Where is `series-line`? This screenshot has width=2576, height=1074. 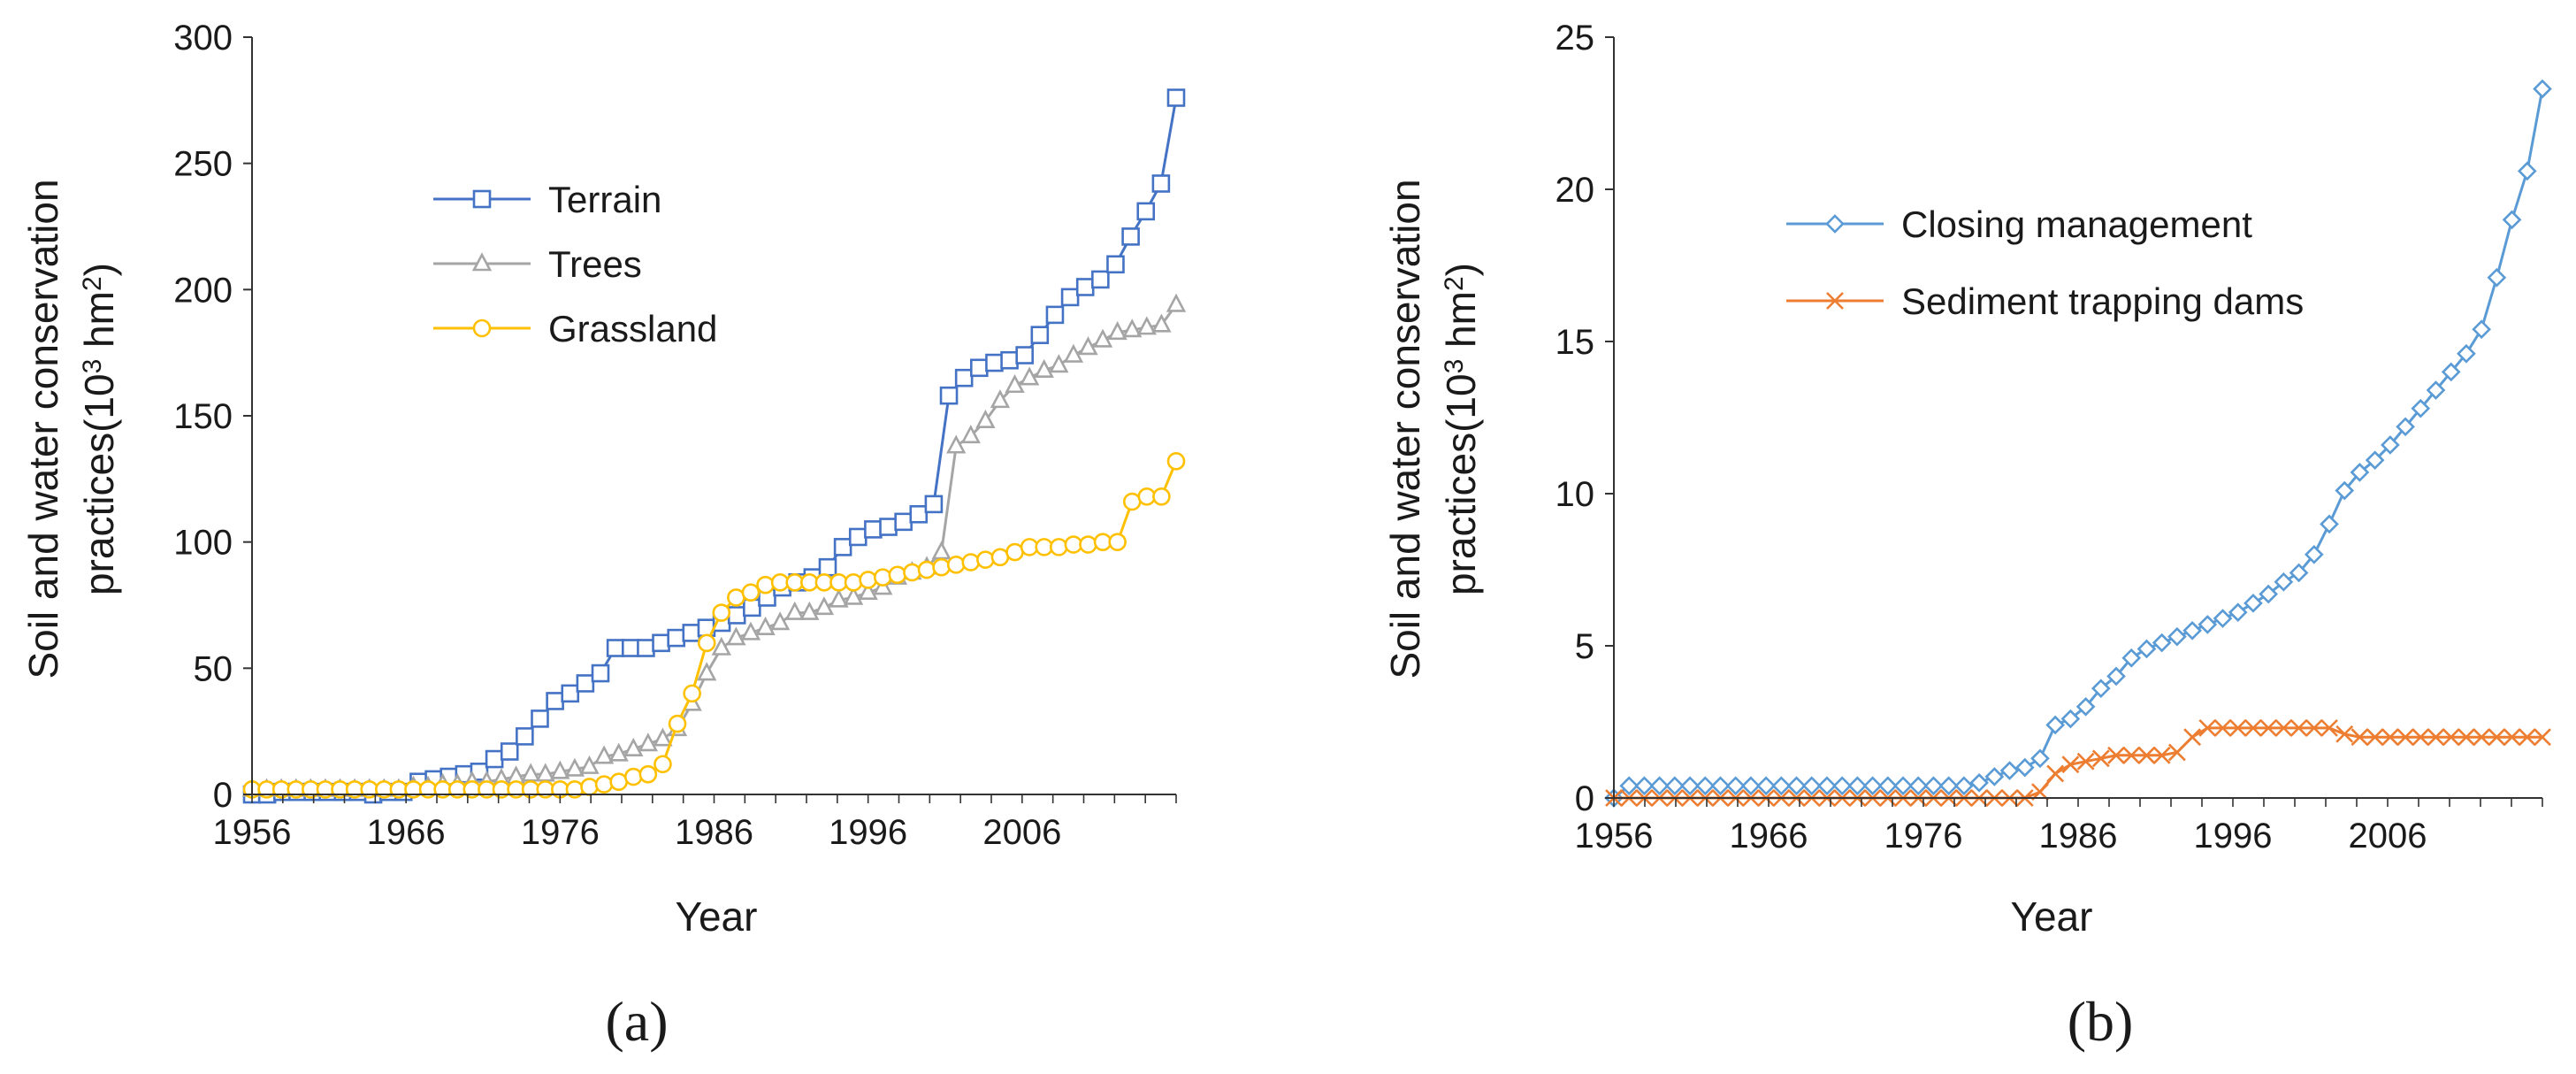
series-line is located at coordinates (715, 625).